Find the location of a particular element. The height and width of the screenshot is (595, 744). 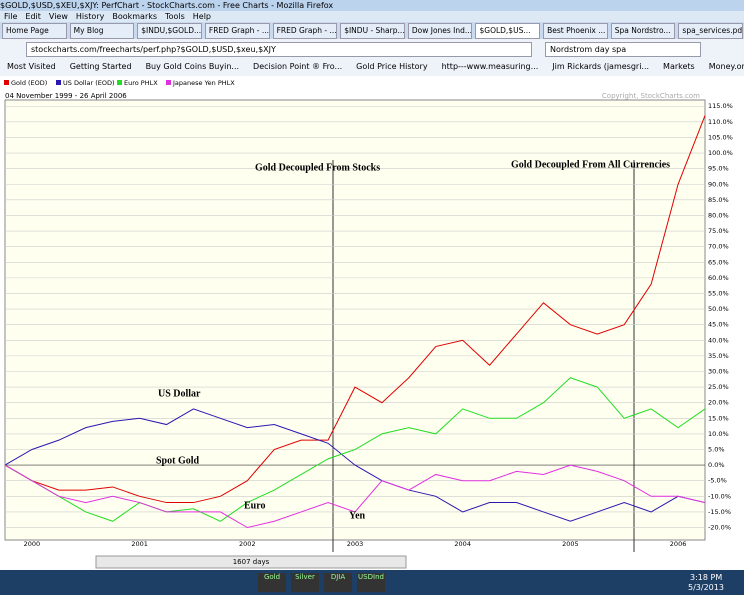

y-tick-label: 35.0% is located at coordinates (718, 356).